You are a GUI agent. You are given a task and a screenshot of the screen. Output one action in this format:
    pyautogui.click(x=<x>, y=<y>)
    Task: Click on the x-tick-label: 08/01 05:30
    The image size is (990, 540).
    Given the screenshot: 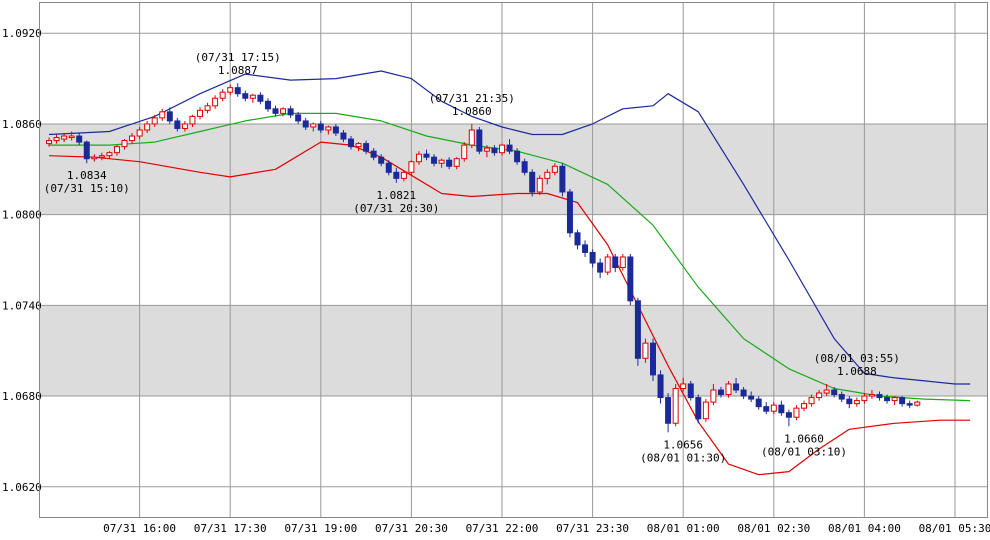 What is the action you would take?
    pyautogui.click(x=954, y=528)
    